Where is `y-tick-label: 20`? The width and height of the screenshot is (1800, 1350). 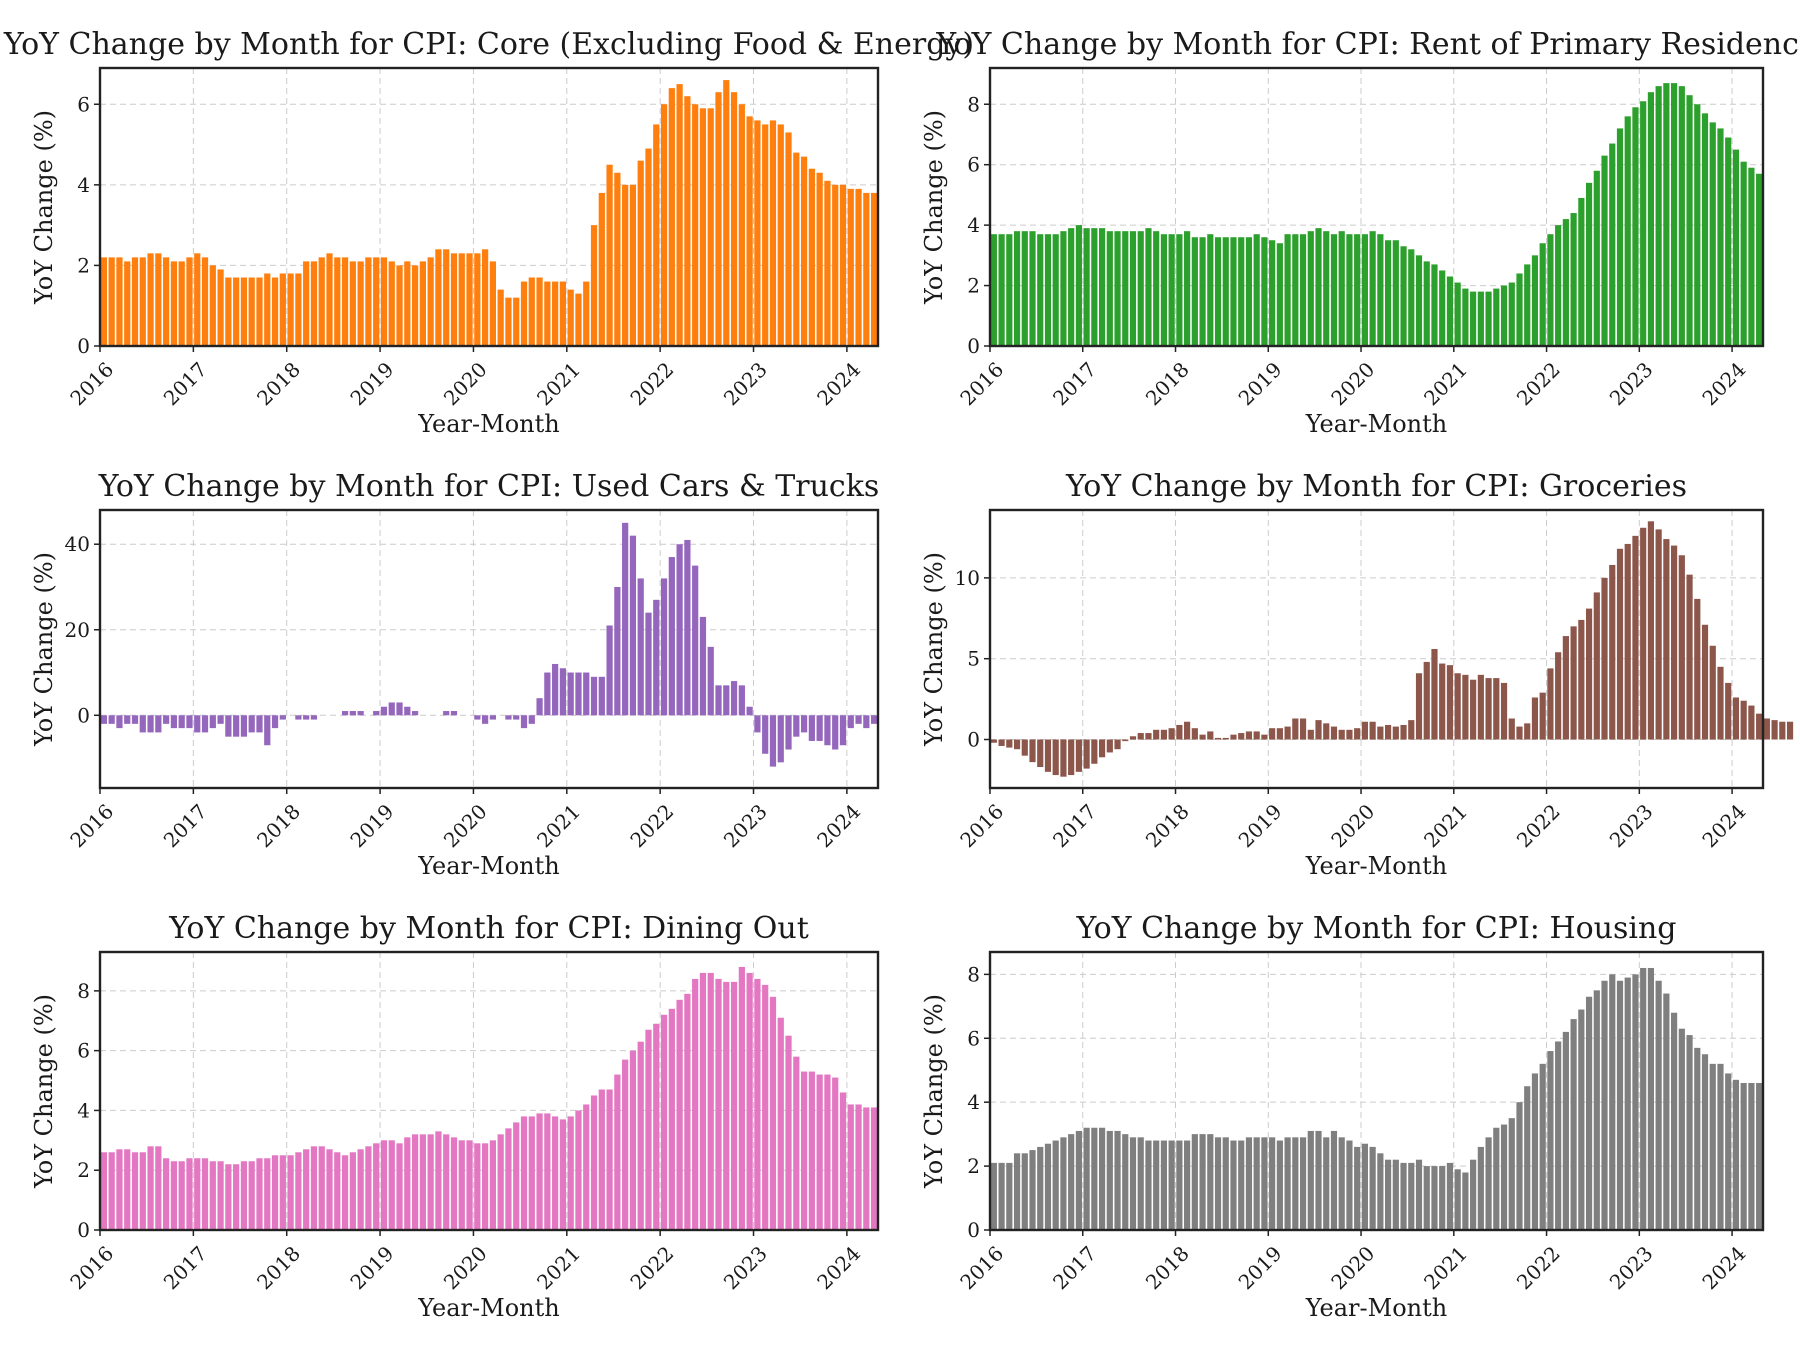 y-tick-label: 20 is located at coordinates (77, 630).